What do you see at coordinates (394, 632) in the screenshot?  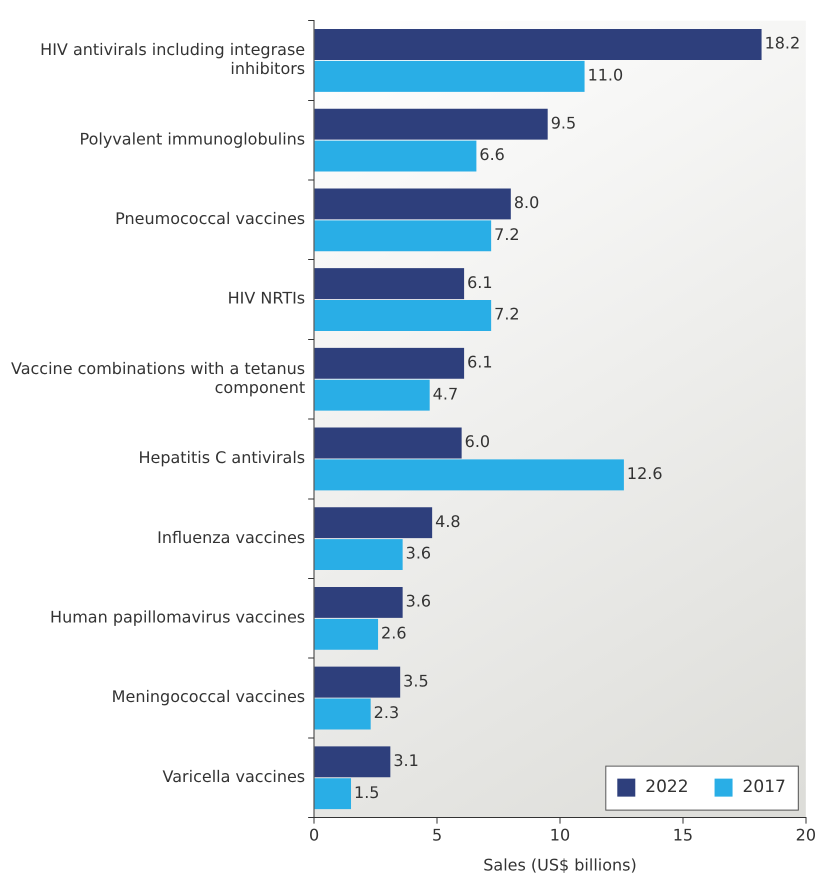 I see `data-label: 2.6` at bounding box center [394, 632].